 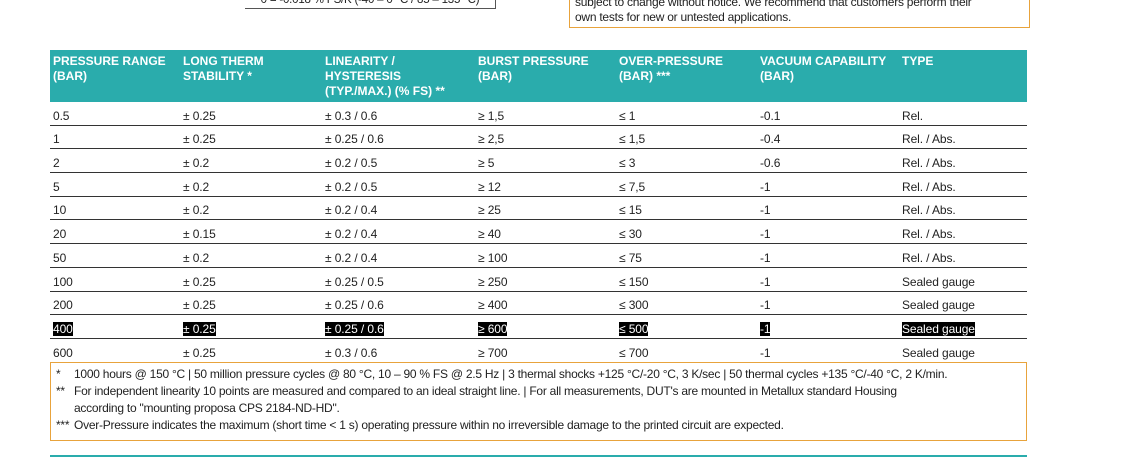 I want to click on cell: ≤ 1,5, so click(x=686, y=137).